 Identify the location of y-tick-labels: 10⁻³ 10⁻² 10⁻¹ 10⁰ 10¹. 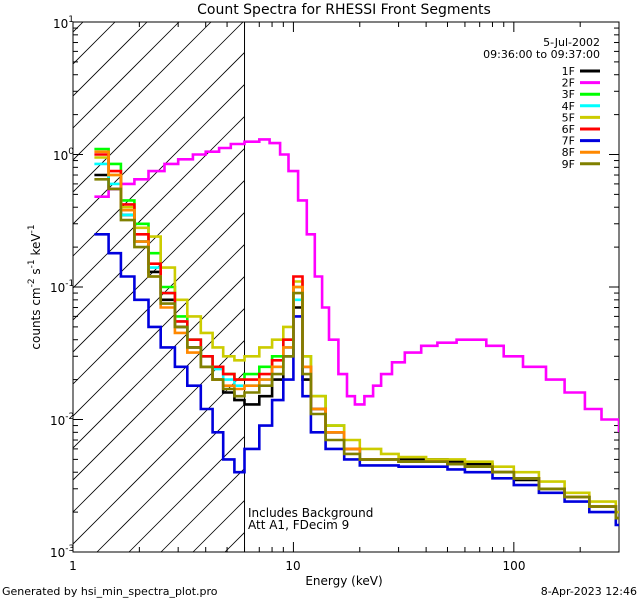
(62, 287).